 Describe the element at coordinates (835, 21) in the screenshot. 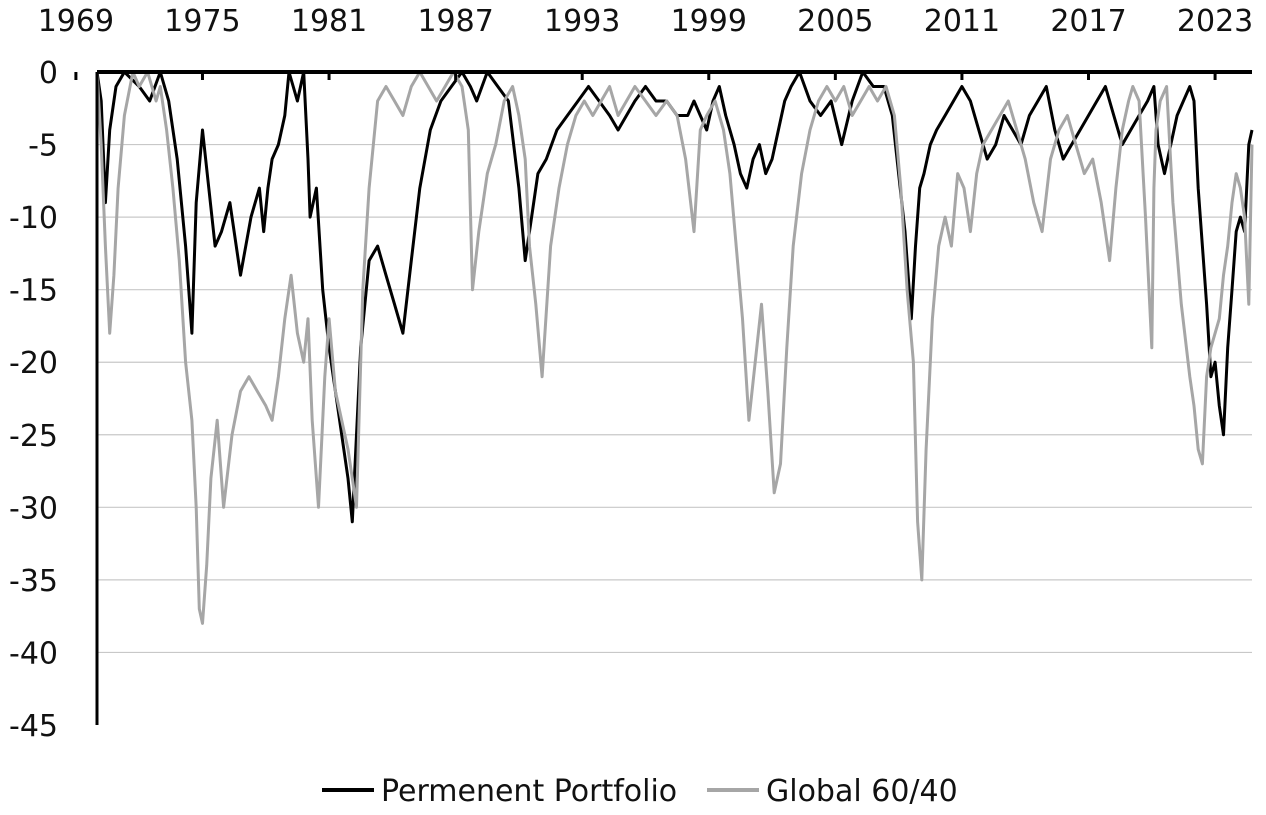

I see `x-tick-label: 2005` at that location.